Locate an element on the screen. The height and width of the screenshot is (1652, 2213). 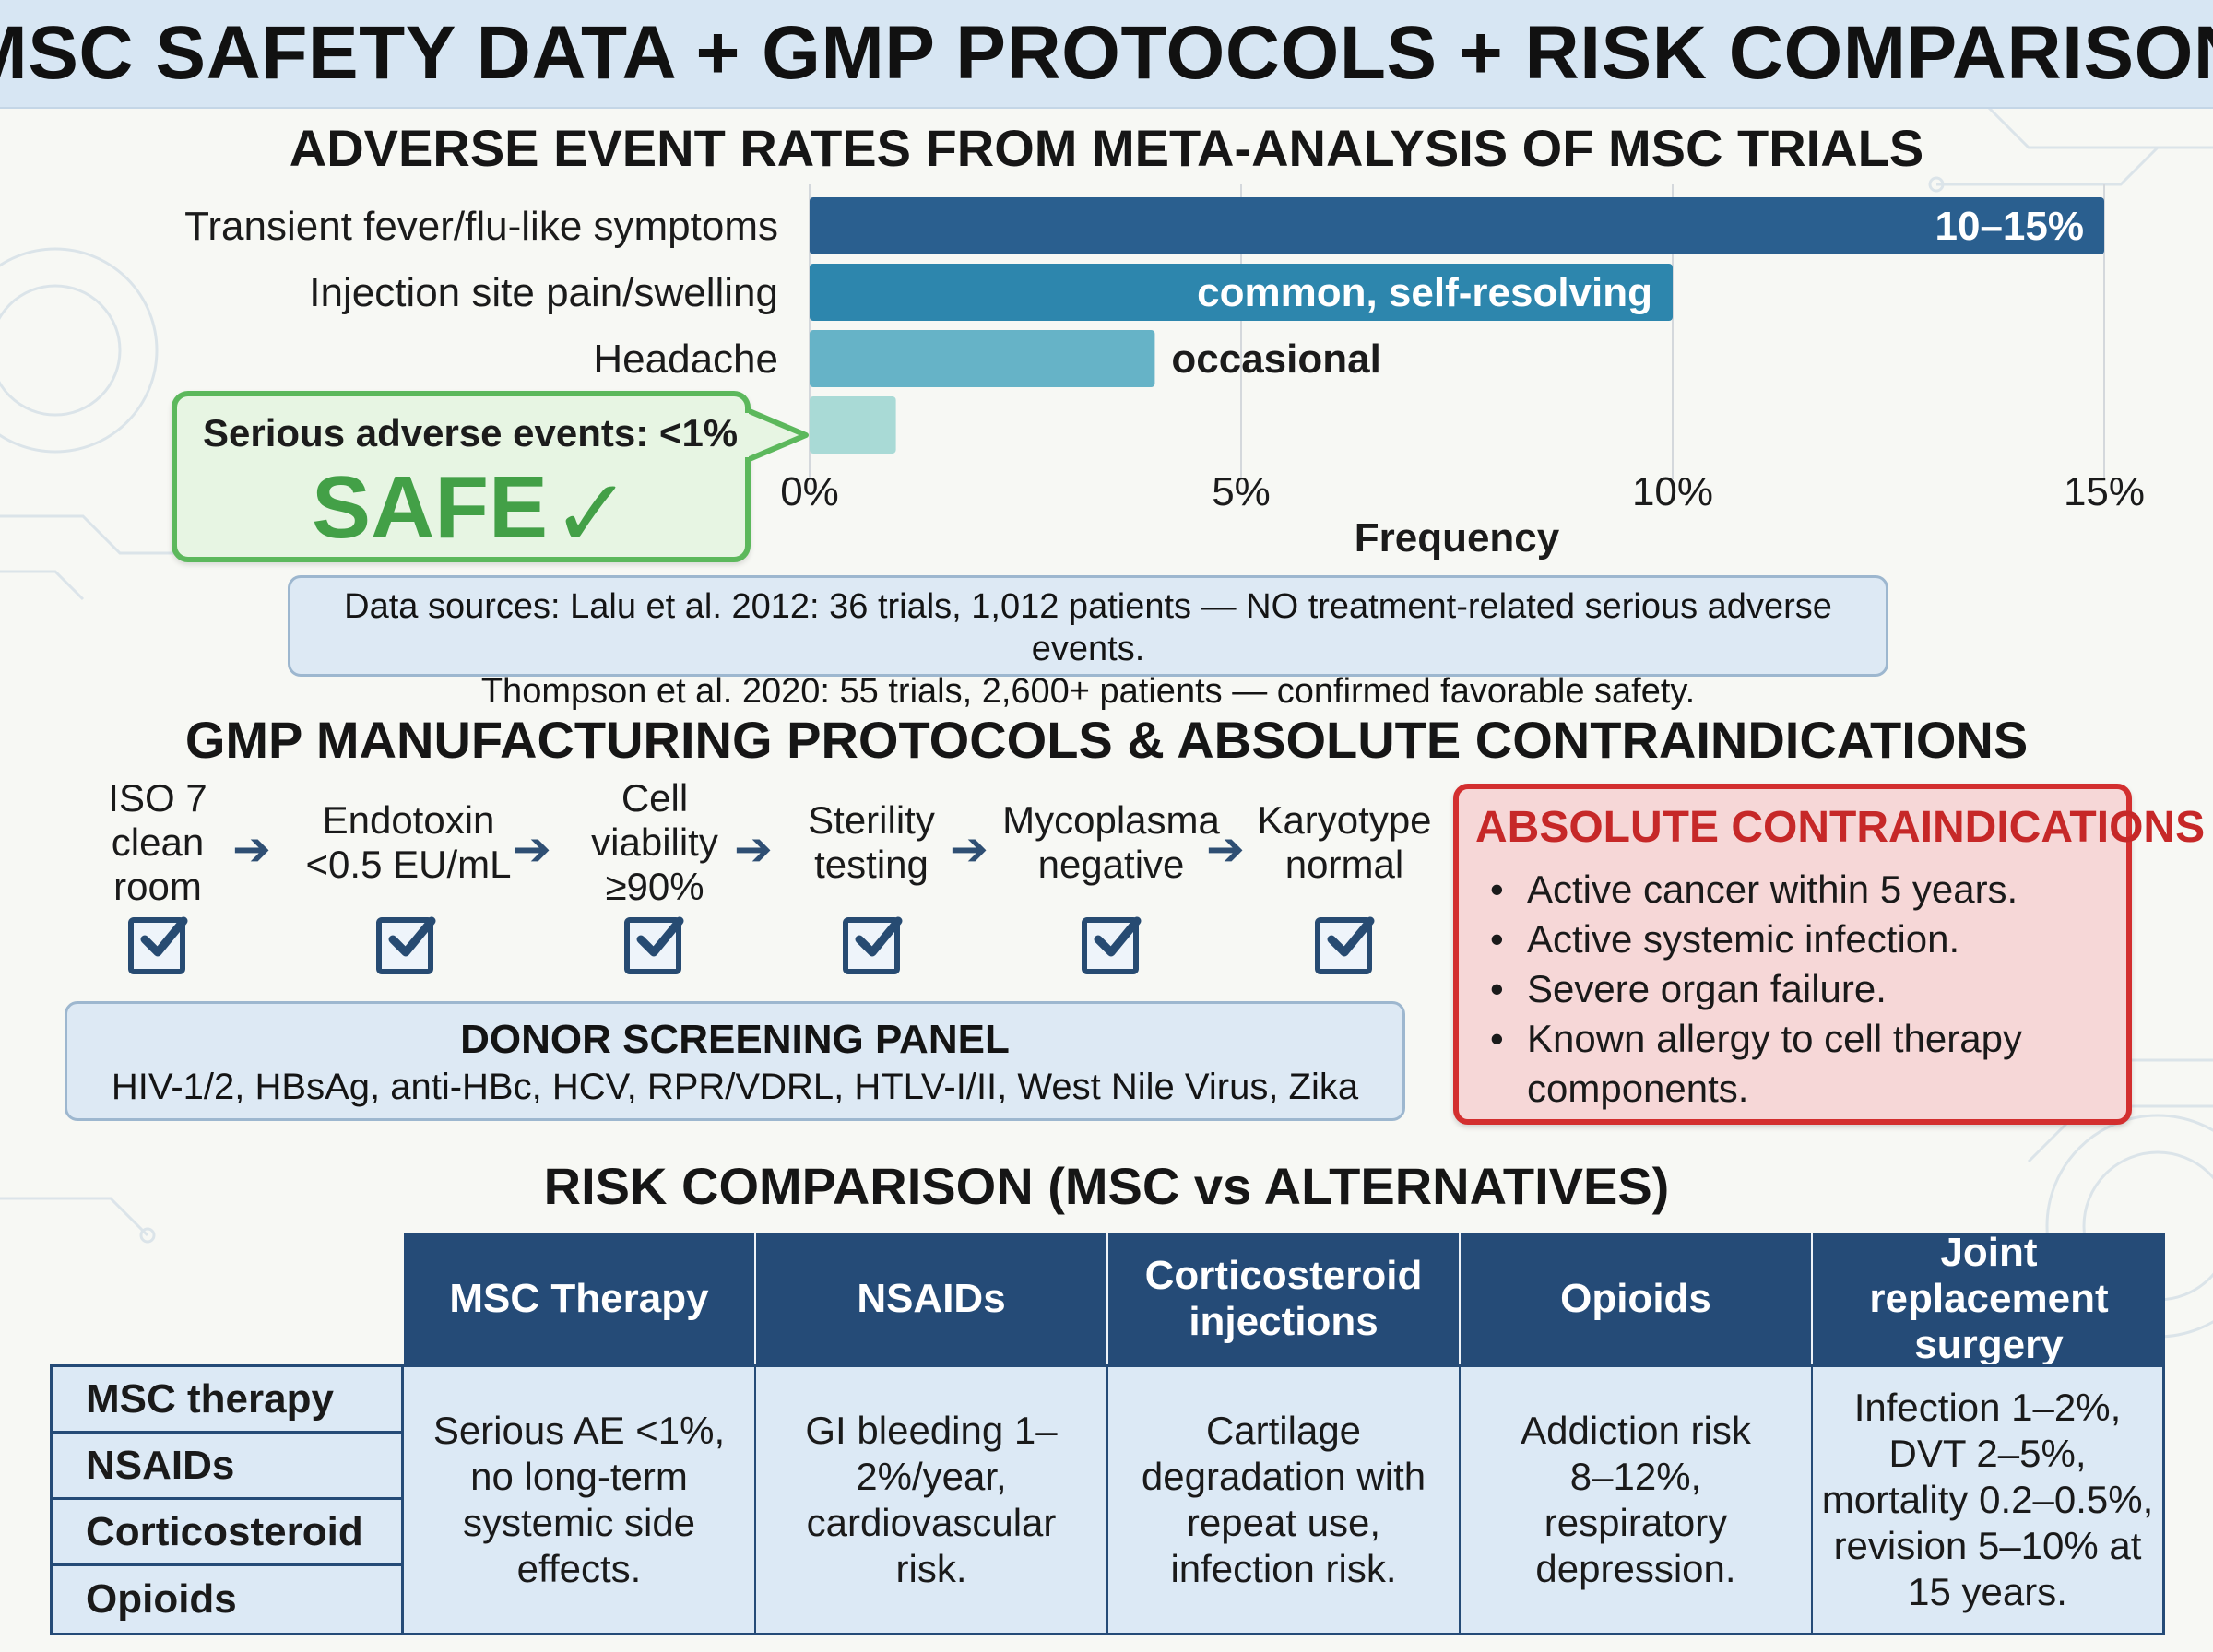
gmp-step-endotoxin: Endotoxin <0.5 EU/mL is located at coordinates (408, 842).